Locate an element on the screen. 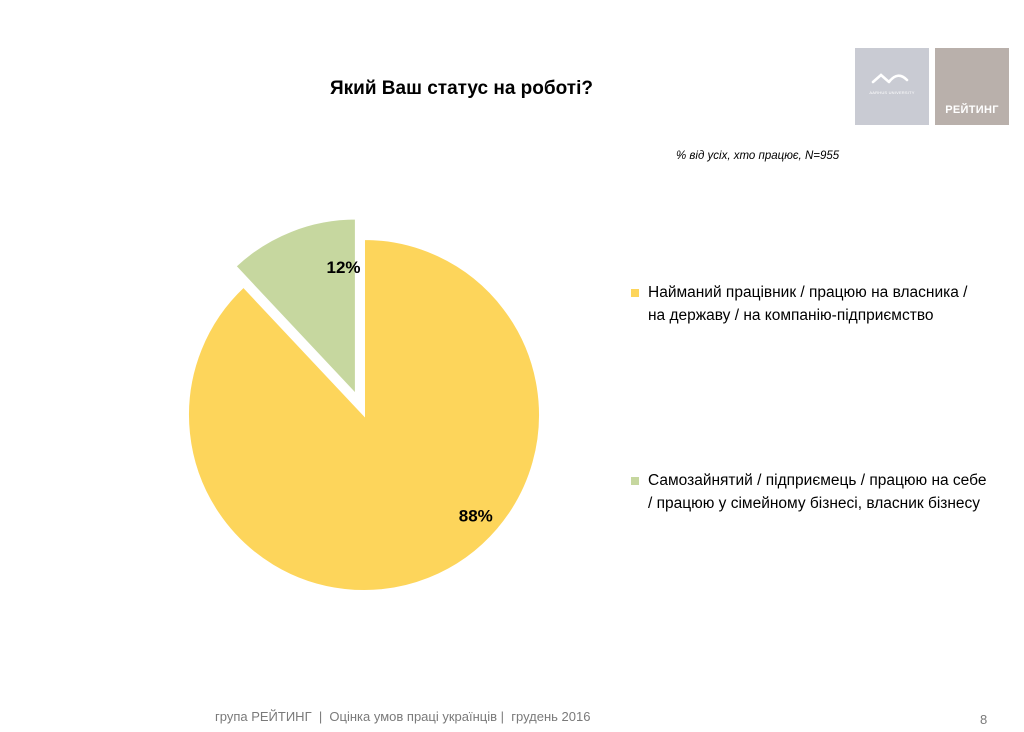  pie-slice-self-employed is located at coordinates (295, 307).